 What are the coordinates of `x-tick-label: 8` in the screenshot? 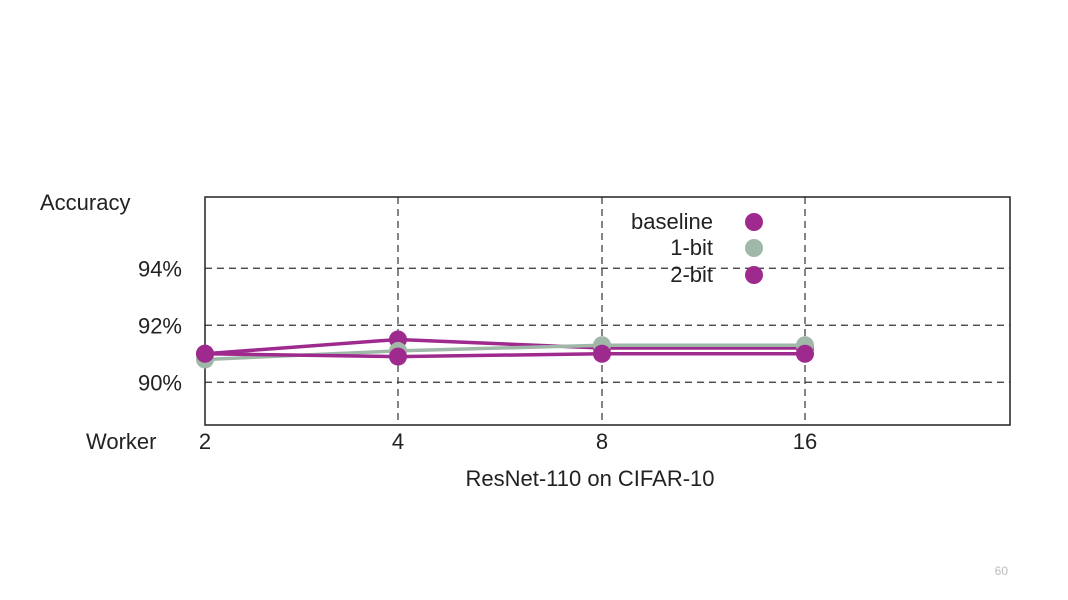 It's located at (602, 441).